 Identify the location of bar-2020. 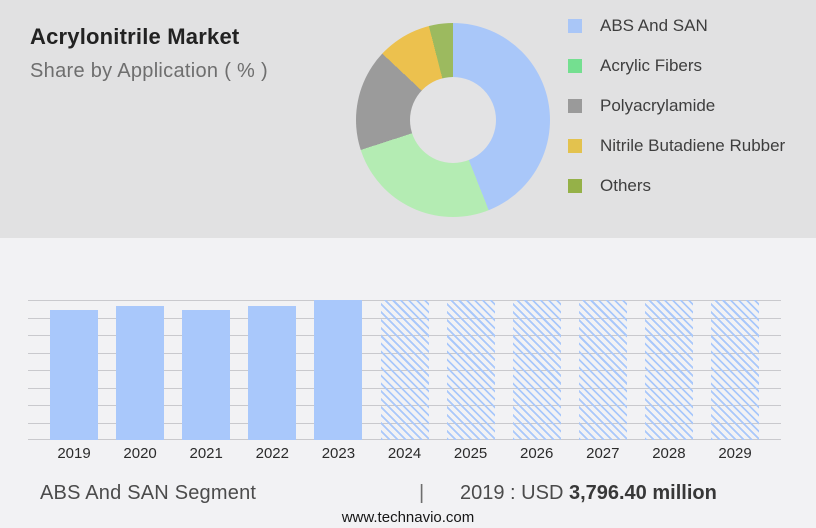
(140, 372).